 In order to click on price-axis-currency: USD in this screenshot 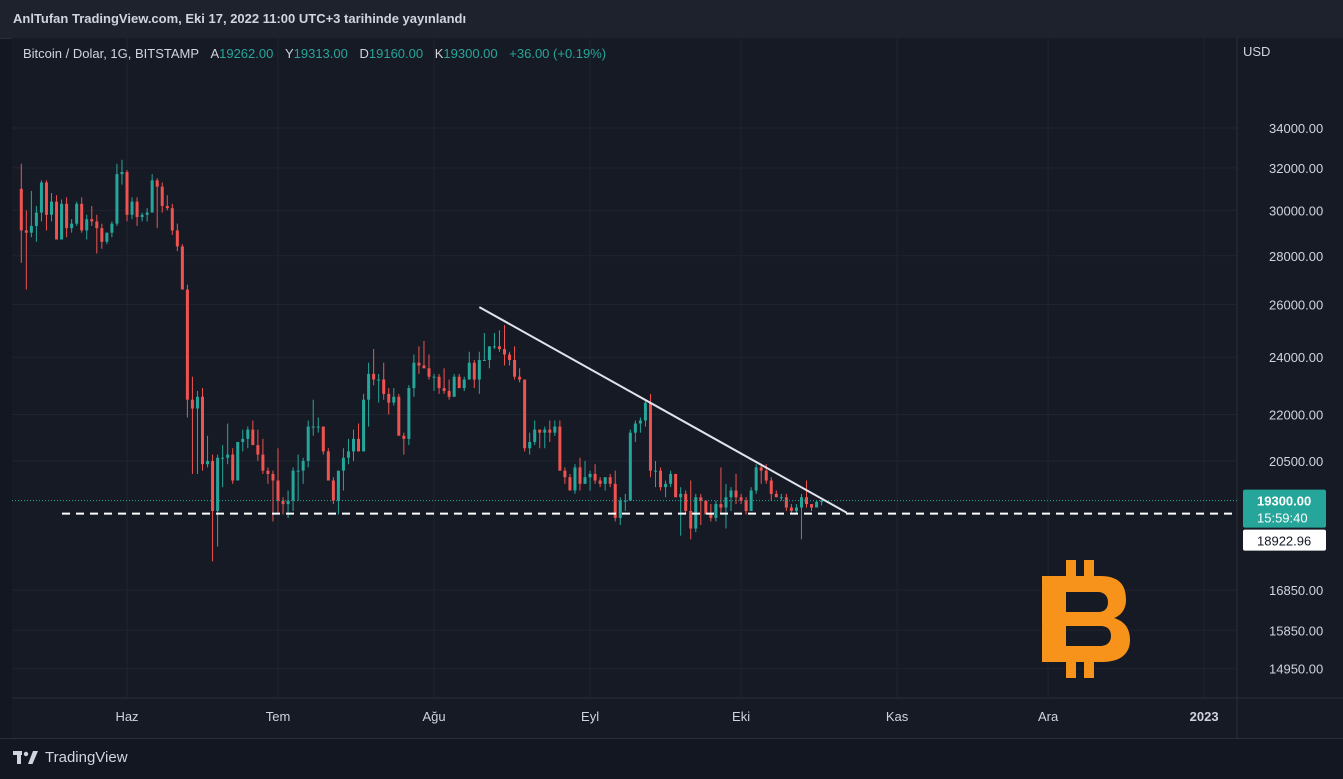, I will do `click(1256, 51)`.